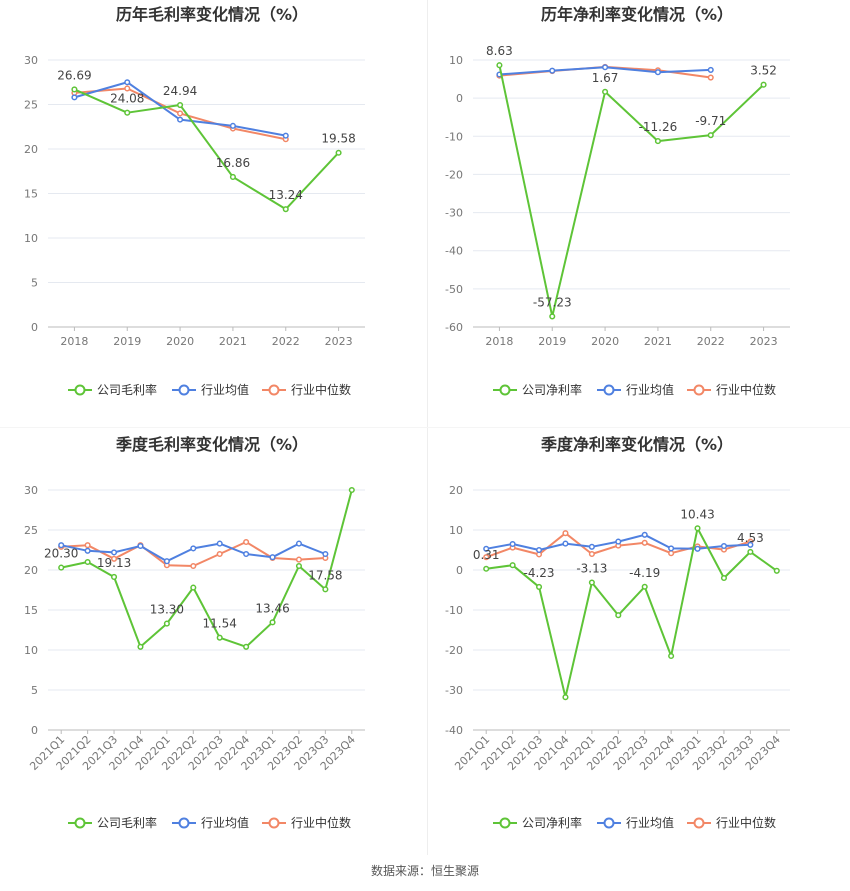 This screenshot has width=850, height=891. Describe the element at coordinates (609, 823) in the screenshot. I see `chart-3-legend-marker-industry-avg` at that location.